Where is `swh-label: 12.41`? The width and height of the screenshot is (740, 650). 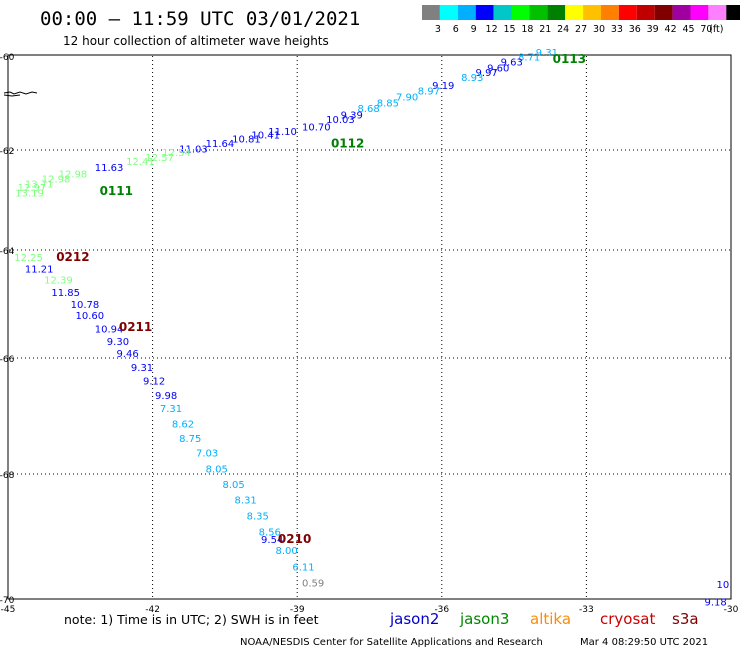 swh-label: 12.41 is located at coordinates (140, 162).